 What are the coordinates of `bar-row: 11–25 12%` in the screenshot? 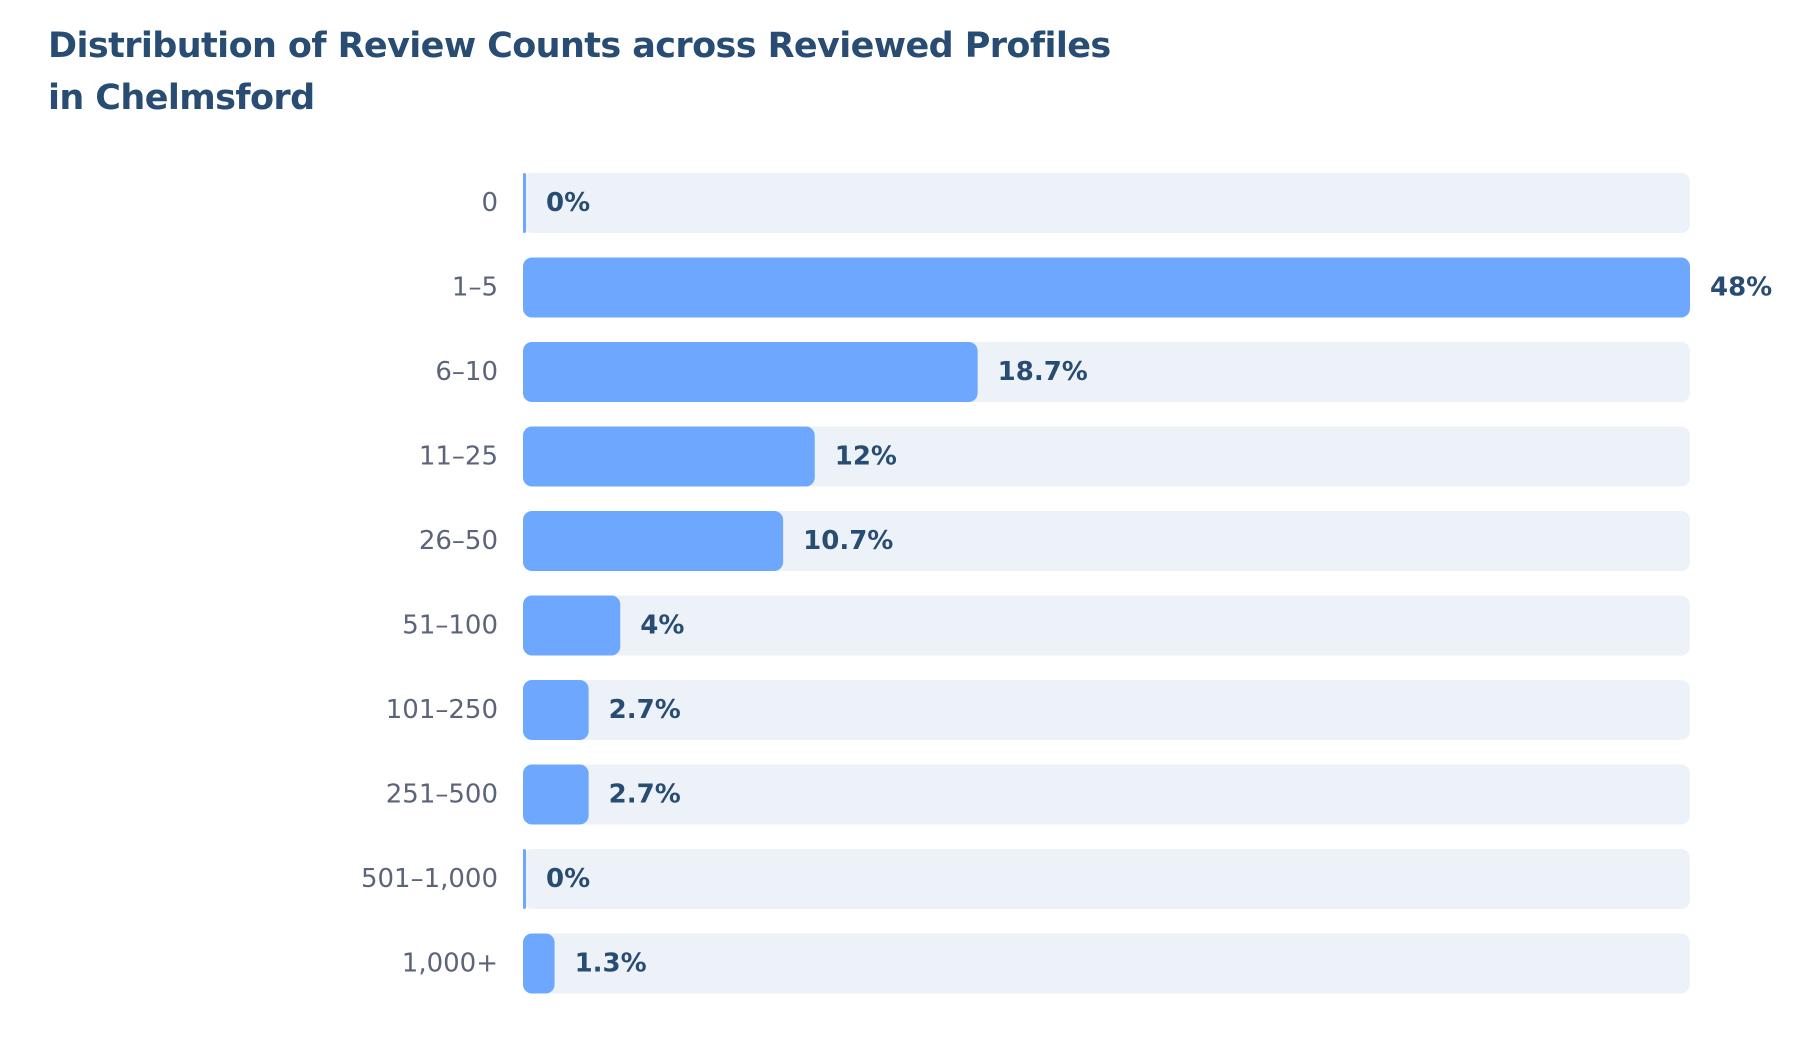 It's located at (1054, 456).